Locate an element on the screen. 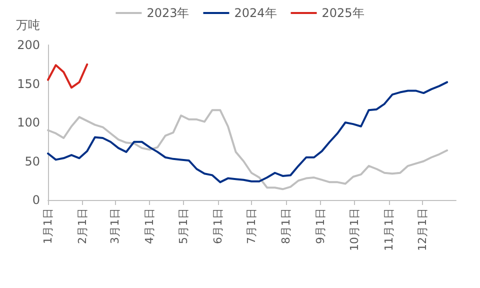 This screenshot has width=480, height=288. x-tick-label: 9月1日 is located at coordinates (321, 226).